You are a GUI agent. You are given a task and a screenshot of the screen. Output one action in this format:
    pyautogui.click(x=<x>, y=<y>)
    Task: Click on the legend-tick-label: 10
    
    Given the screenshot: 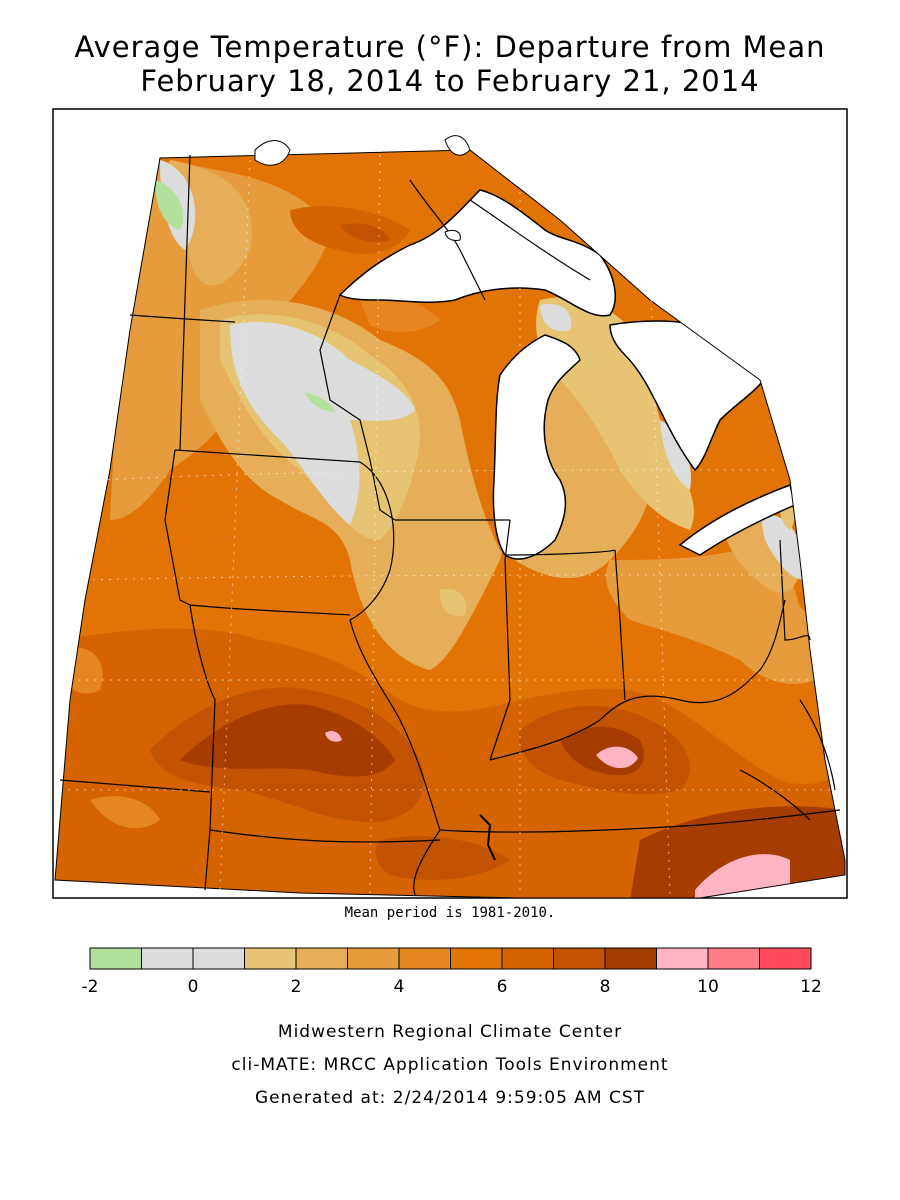 What is the action you would take?
    pyautogui.click(x=708, y=987)
    